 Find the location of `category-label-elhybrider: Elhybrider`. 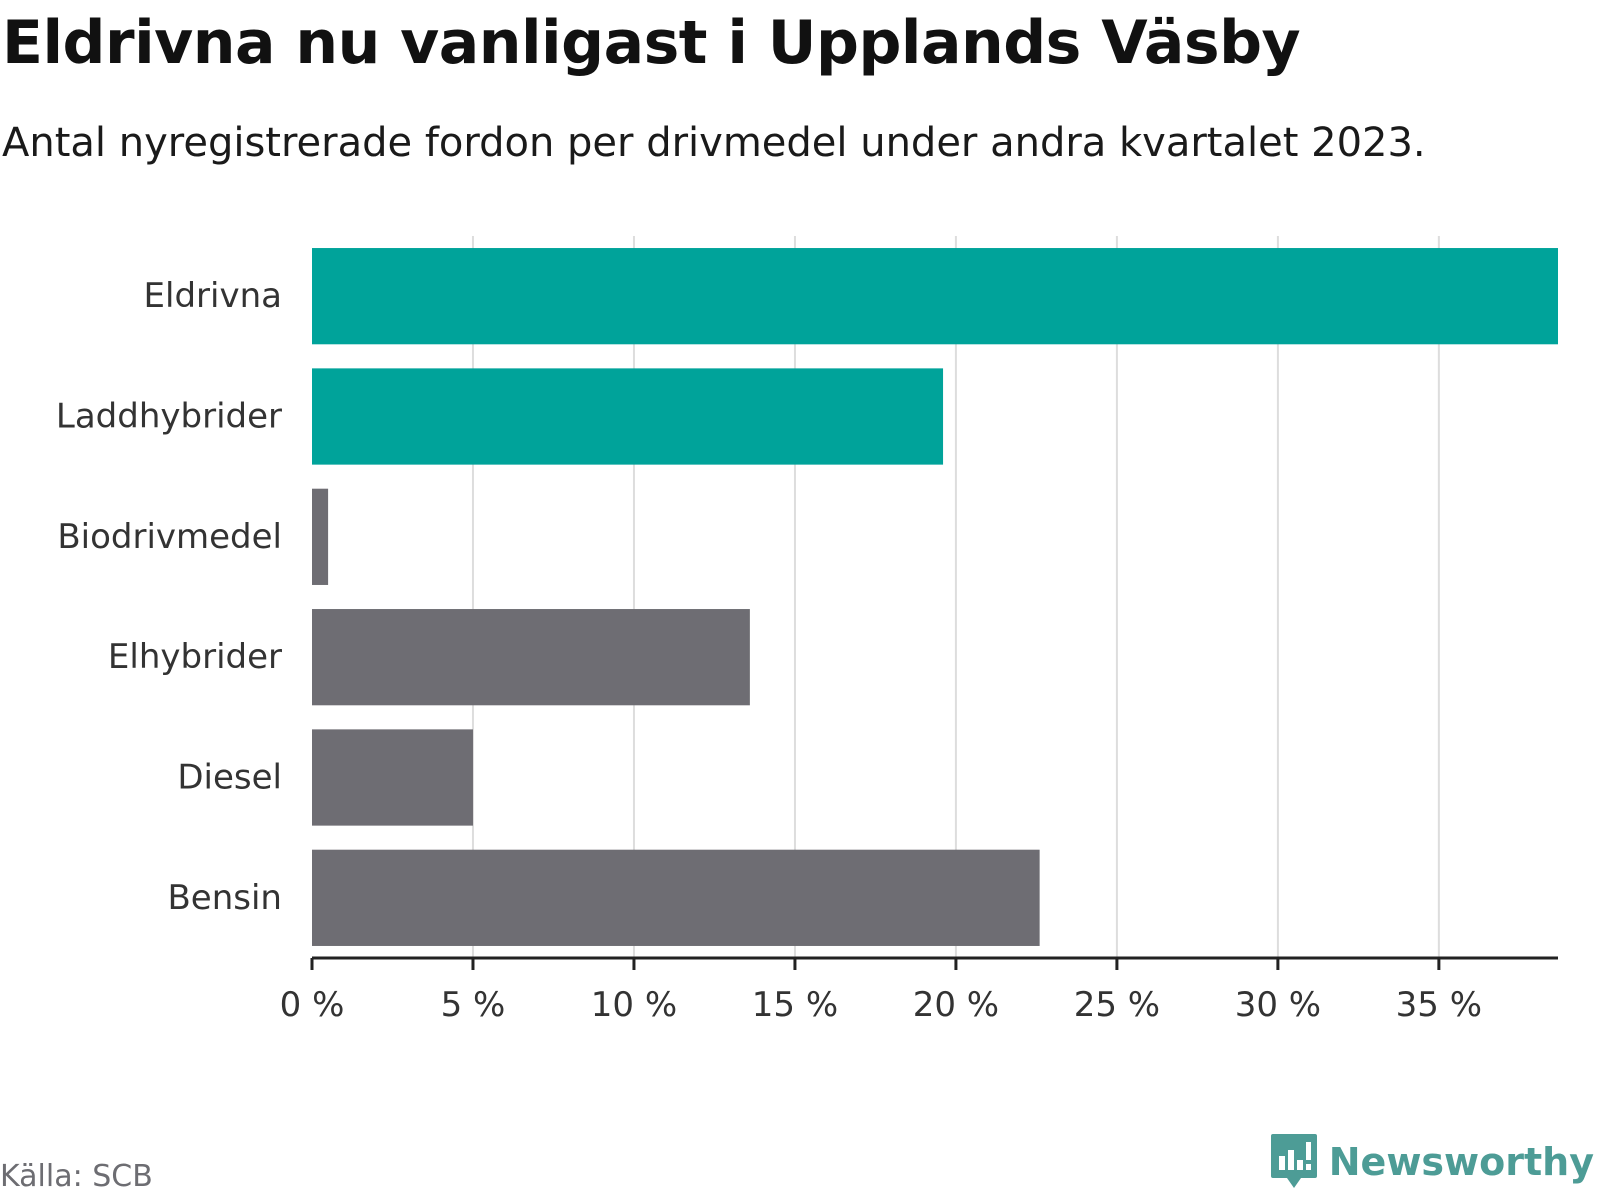

category-label-elhybrider: Elhybrider is located at coordinates (195, 657).